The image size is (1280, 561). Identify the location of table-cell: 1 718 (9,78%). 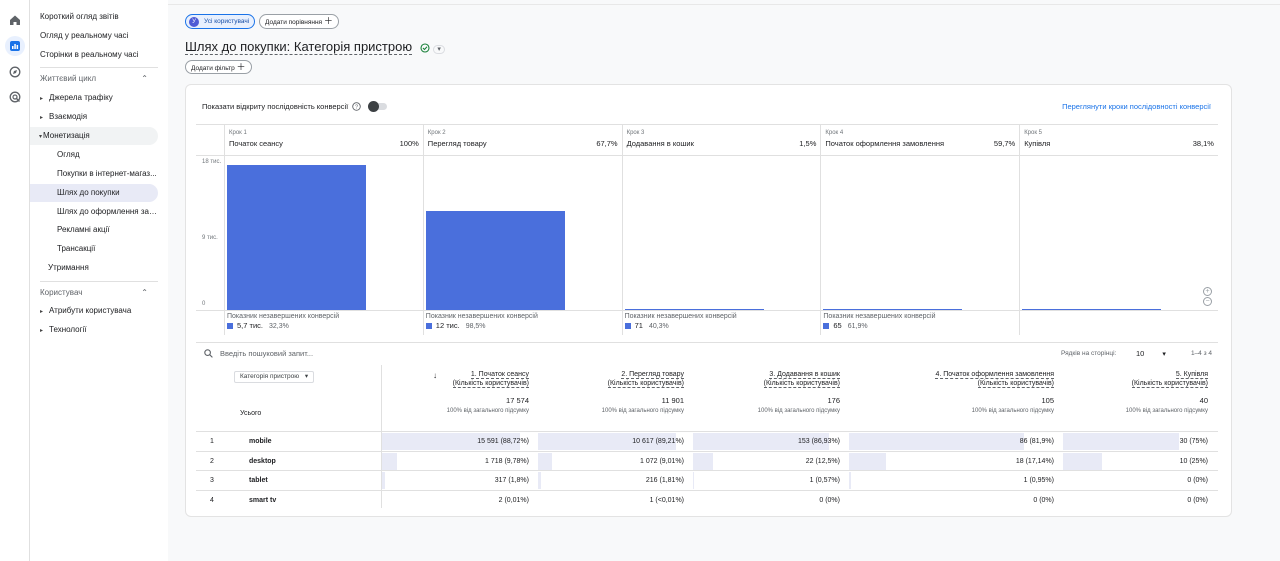
(507, 461).